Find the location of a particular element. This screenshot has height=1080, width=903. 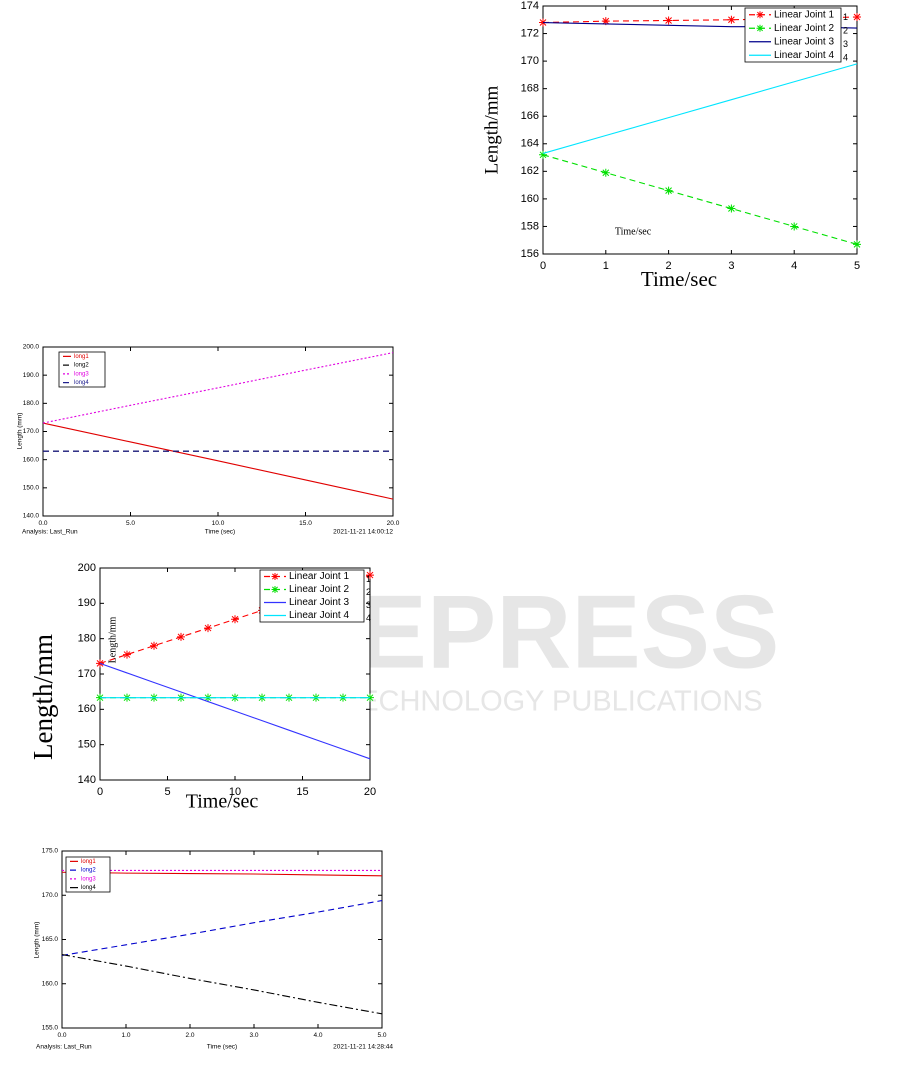

x-tick-label: 1 is located at coordinates (606, 266).